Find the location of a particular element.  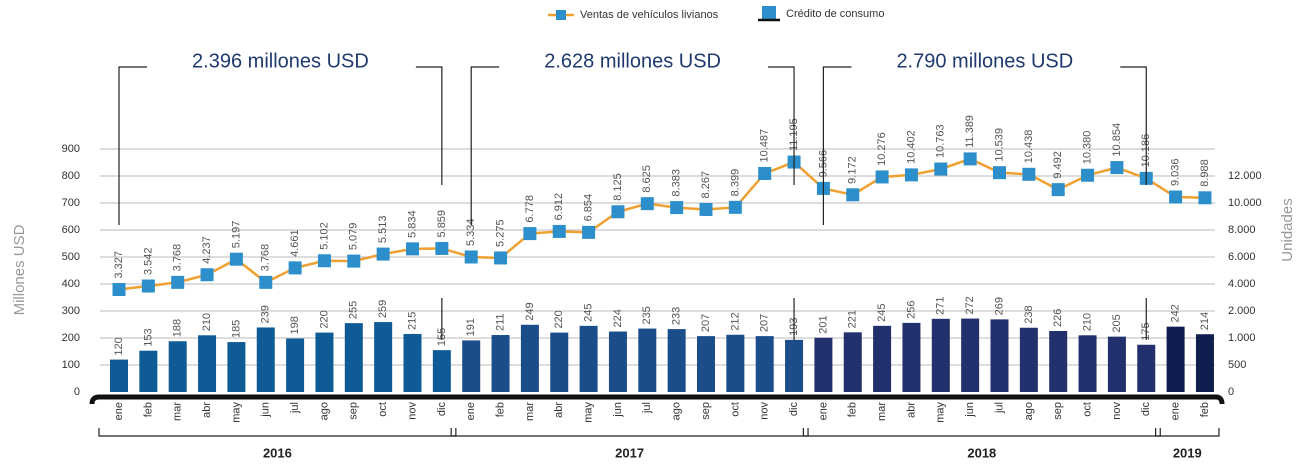

x-tick-label: dic is located at coordinates (1146, 409).